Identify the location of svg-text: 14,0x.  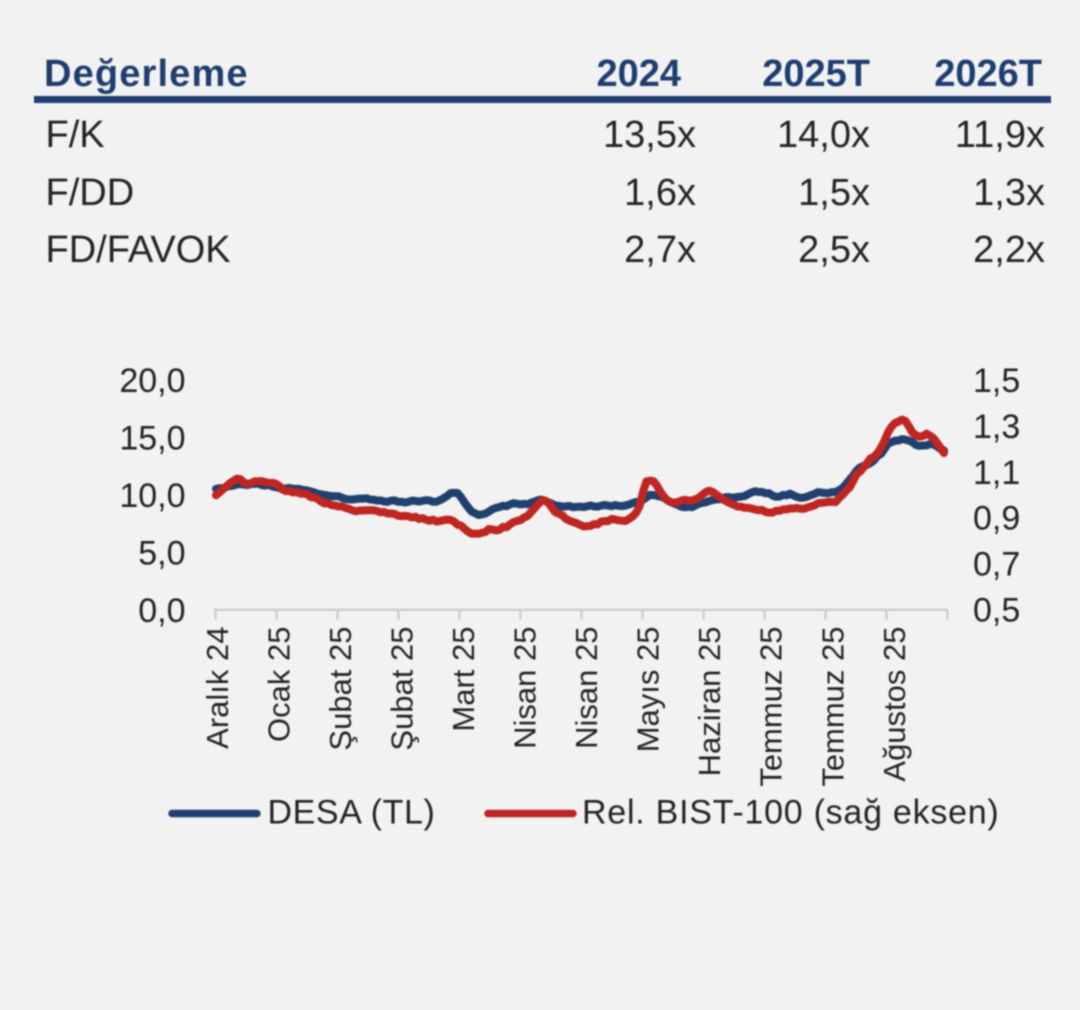
(823, 135).